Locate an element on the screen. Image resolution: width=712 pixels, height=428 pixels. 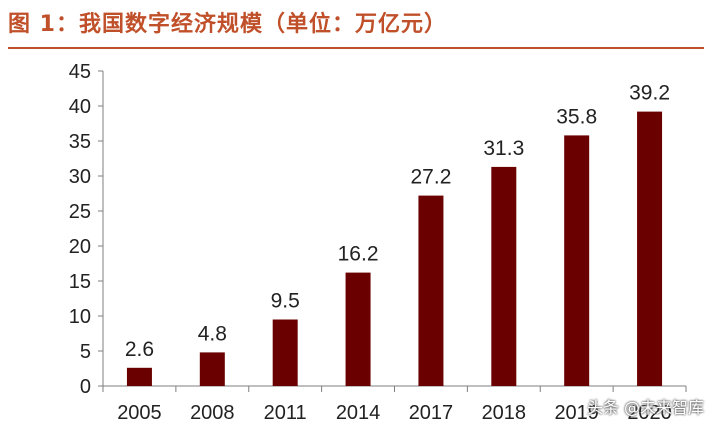
bar-2014 is located at coordinates (358, 329).